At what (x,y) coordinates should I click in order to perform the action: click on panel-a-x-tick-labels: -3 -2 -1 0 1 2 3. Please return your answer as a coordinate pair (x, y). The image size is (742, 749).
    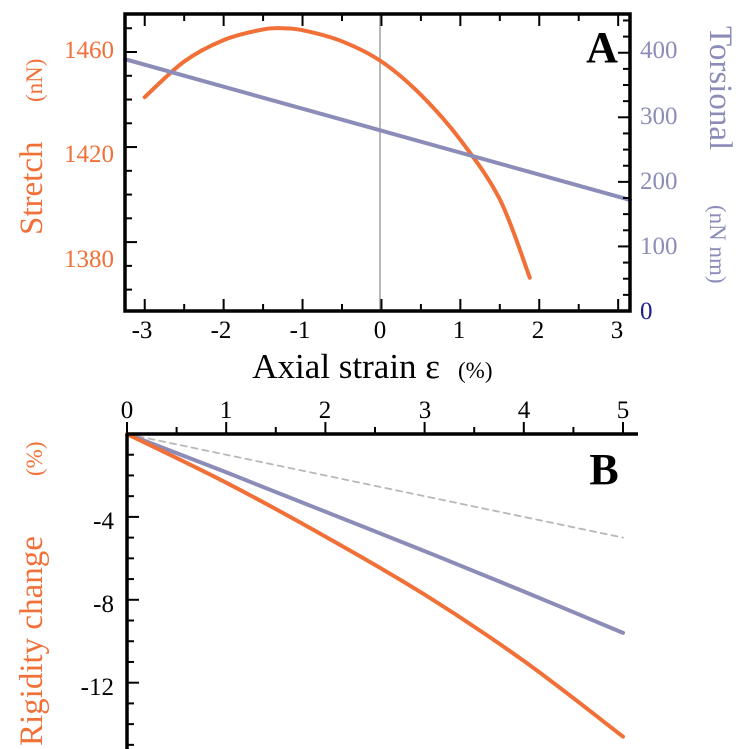
    Looking at the image, I should click on (378, 330).